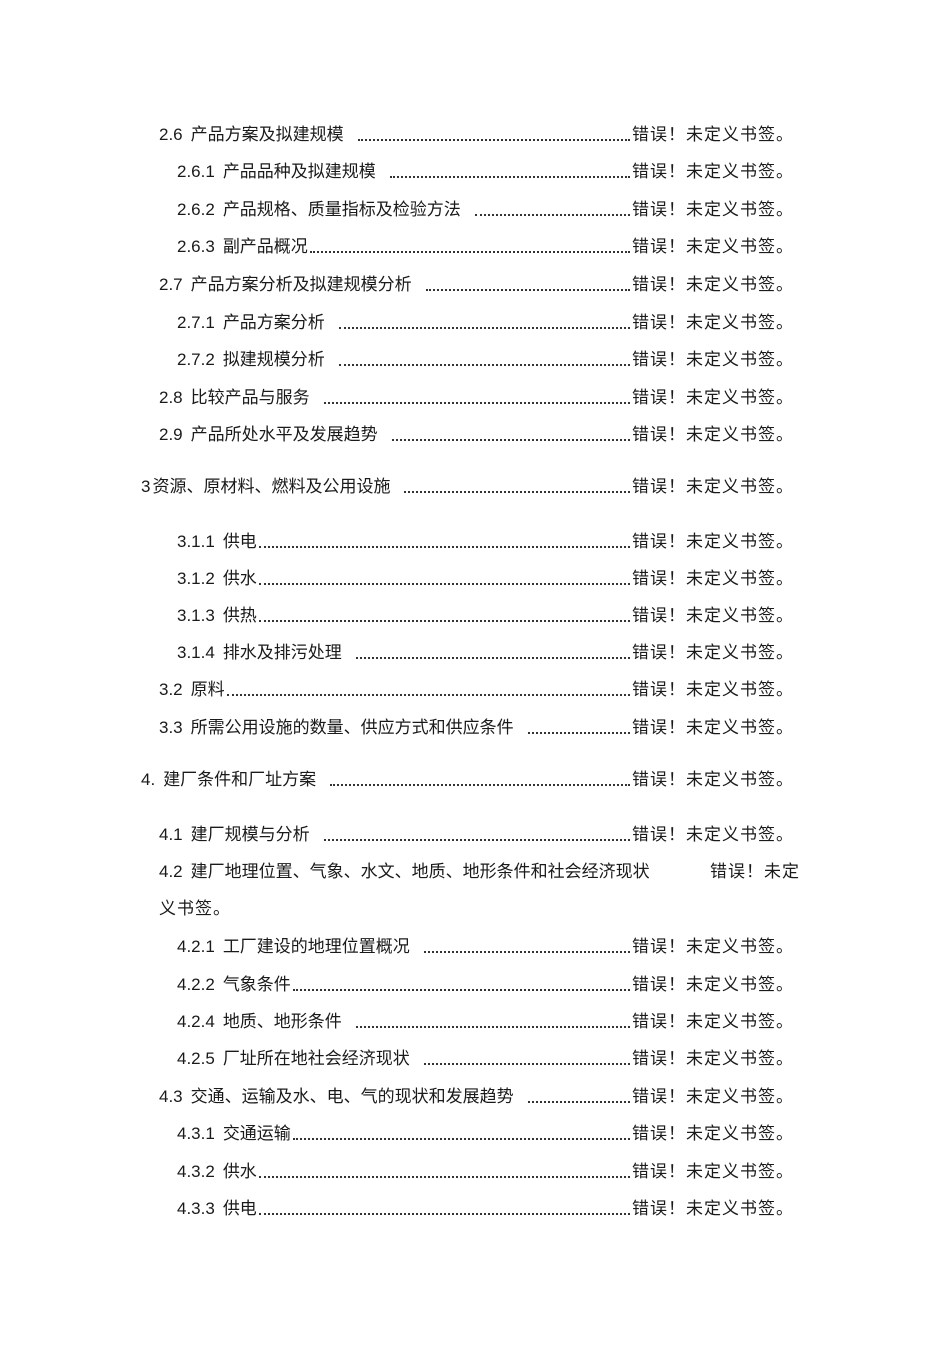  I want to click on toc-entry-title: 工厂建设的地理位置概况, so click(316, 946).